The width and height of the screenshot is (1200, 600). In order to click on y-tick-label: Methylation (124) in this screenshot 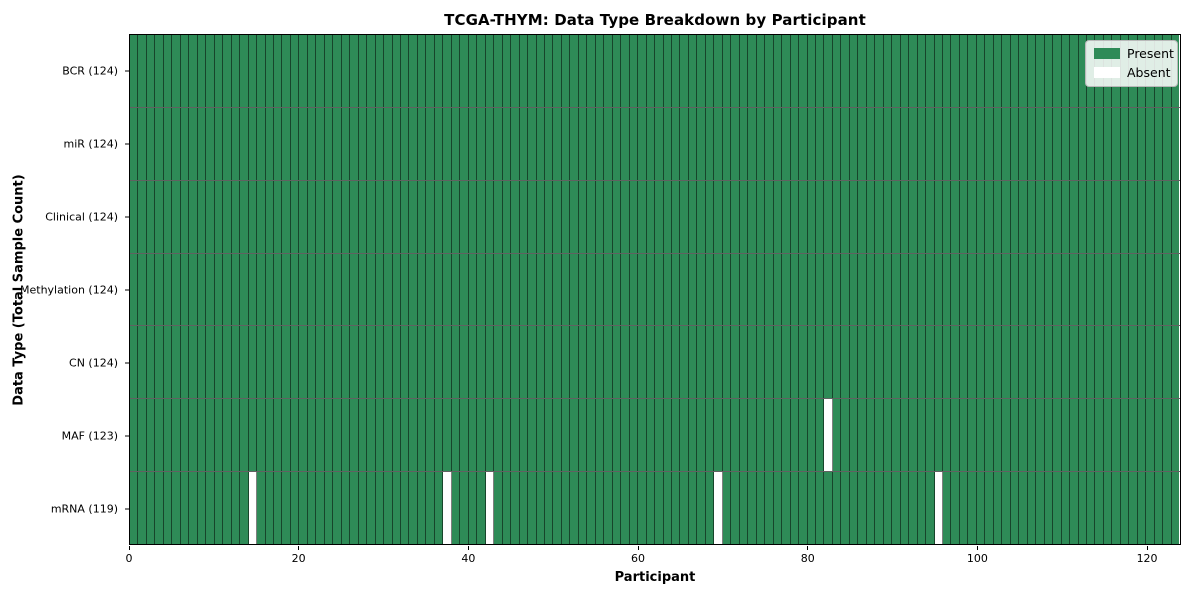, I will do `click(69, 289)`.